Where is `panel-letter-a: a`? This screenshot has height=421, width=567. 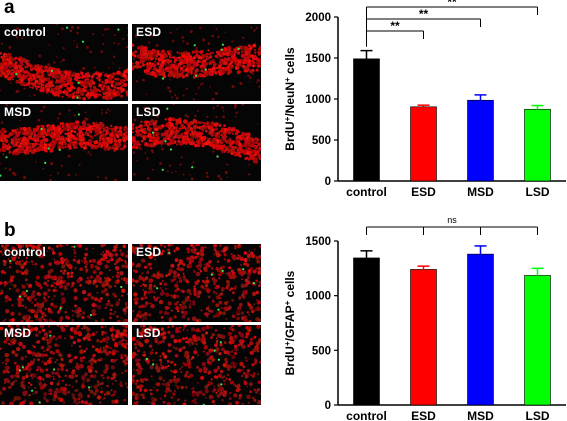
panel-letter-a: a is located at coordinates (9, 9).